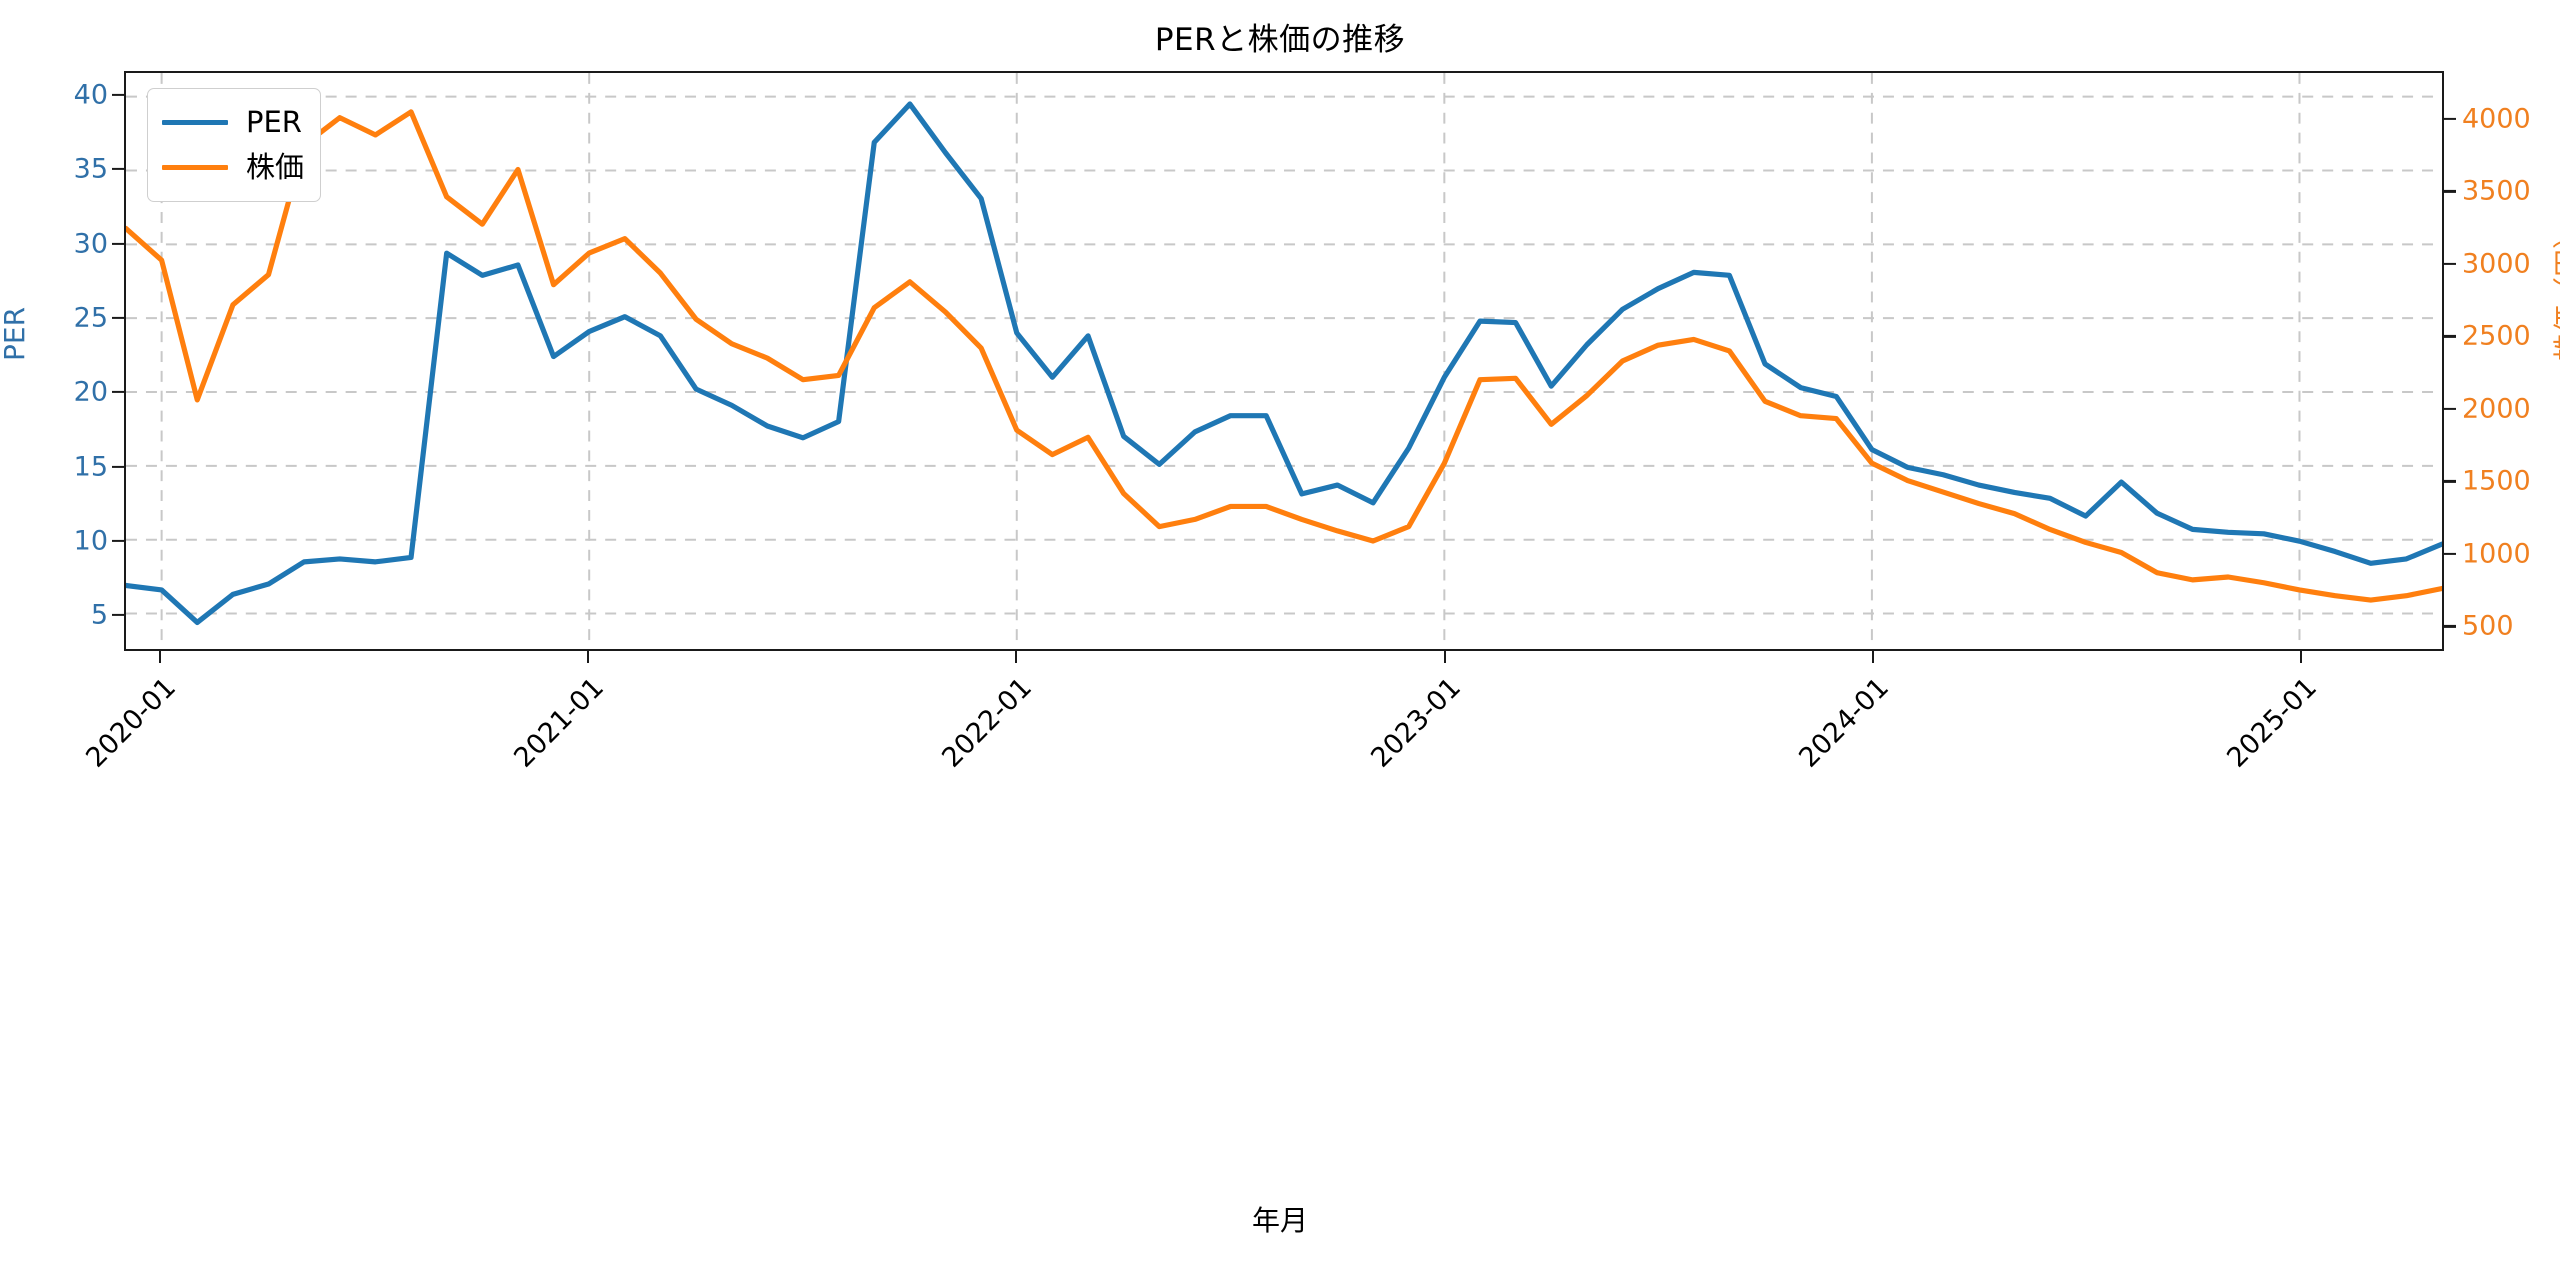  Describe the element at coordinates (2496, 554) in the screenshot. I see `y-axis-right-tick-label: 1000` at that location.